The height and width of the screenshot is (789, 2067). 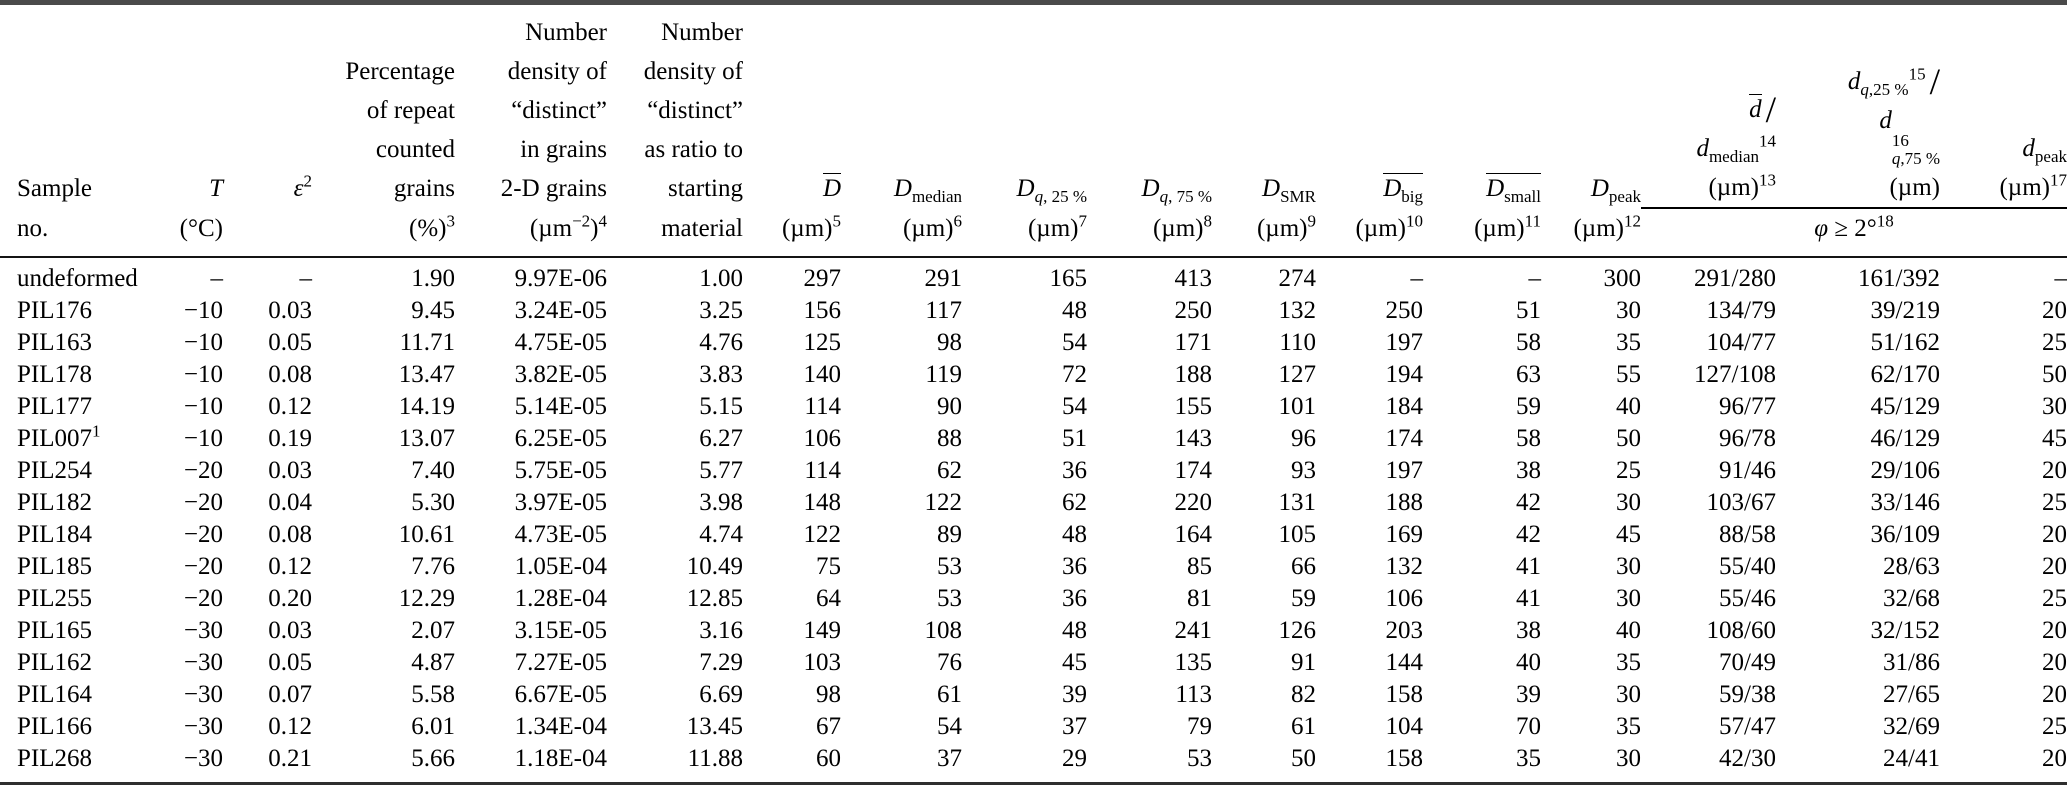 What do you see at coordinates (426, 438) in the screenshot?
I see `value-cell-pct-repeat-grains: 13.07` at bounding box center [426, 438].